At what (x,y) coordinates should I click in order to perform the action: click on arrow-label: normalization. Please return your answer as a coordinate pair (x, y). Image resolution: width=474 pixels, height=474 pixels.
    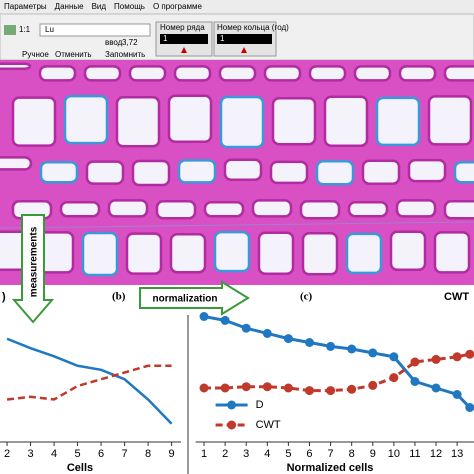
    Looking at the image, I should click on (184, 299).